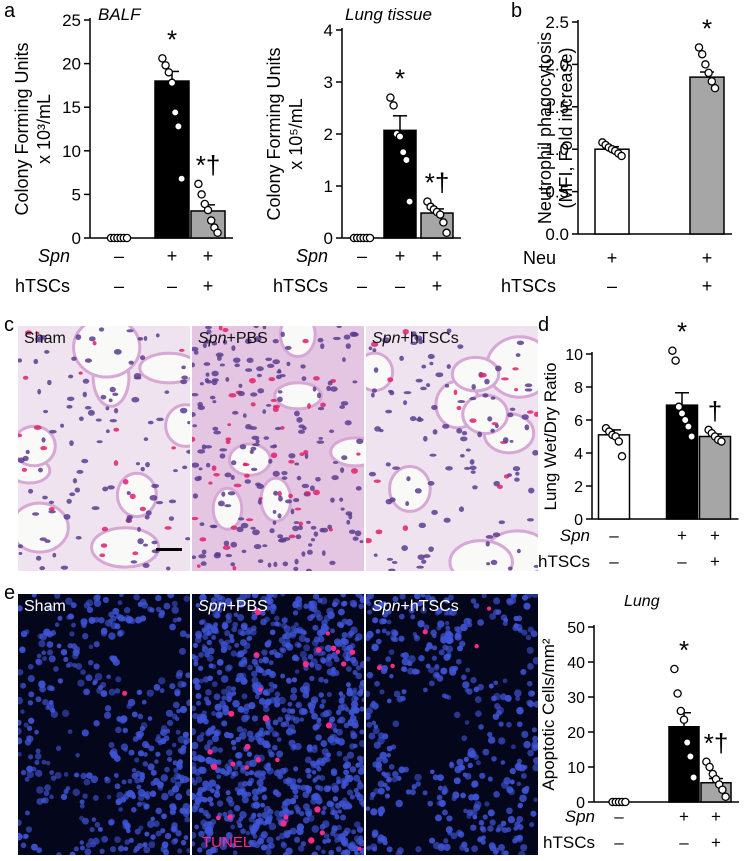 The width and height of the screenshot is (744, 861). I want to click on condition-row-label: Spn, so click(312, 256).